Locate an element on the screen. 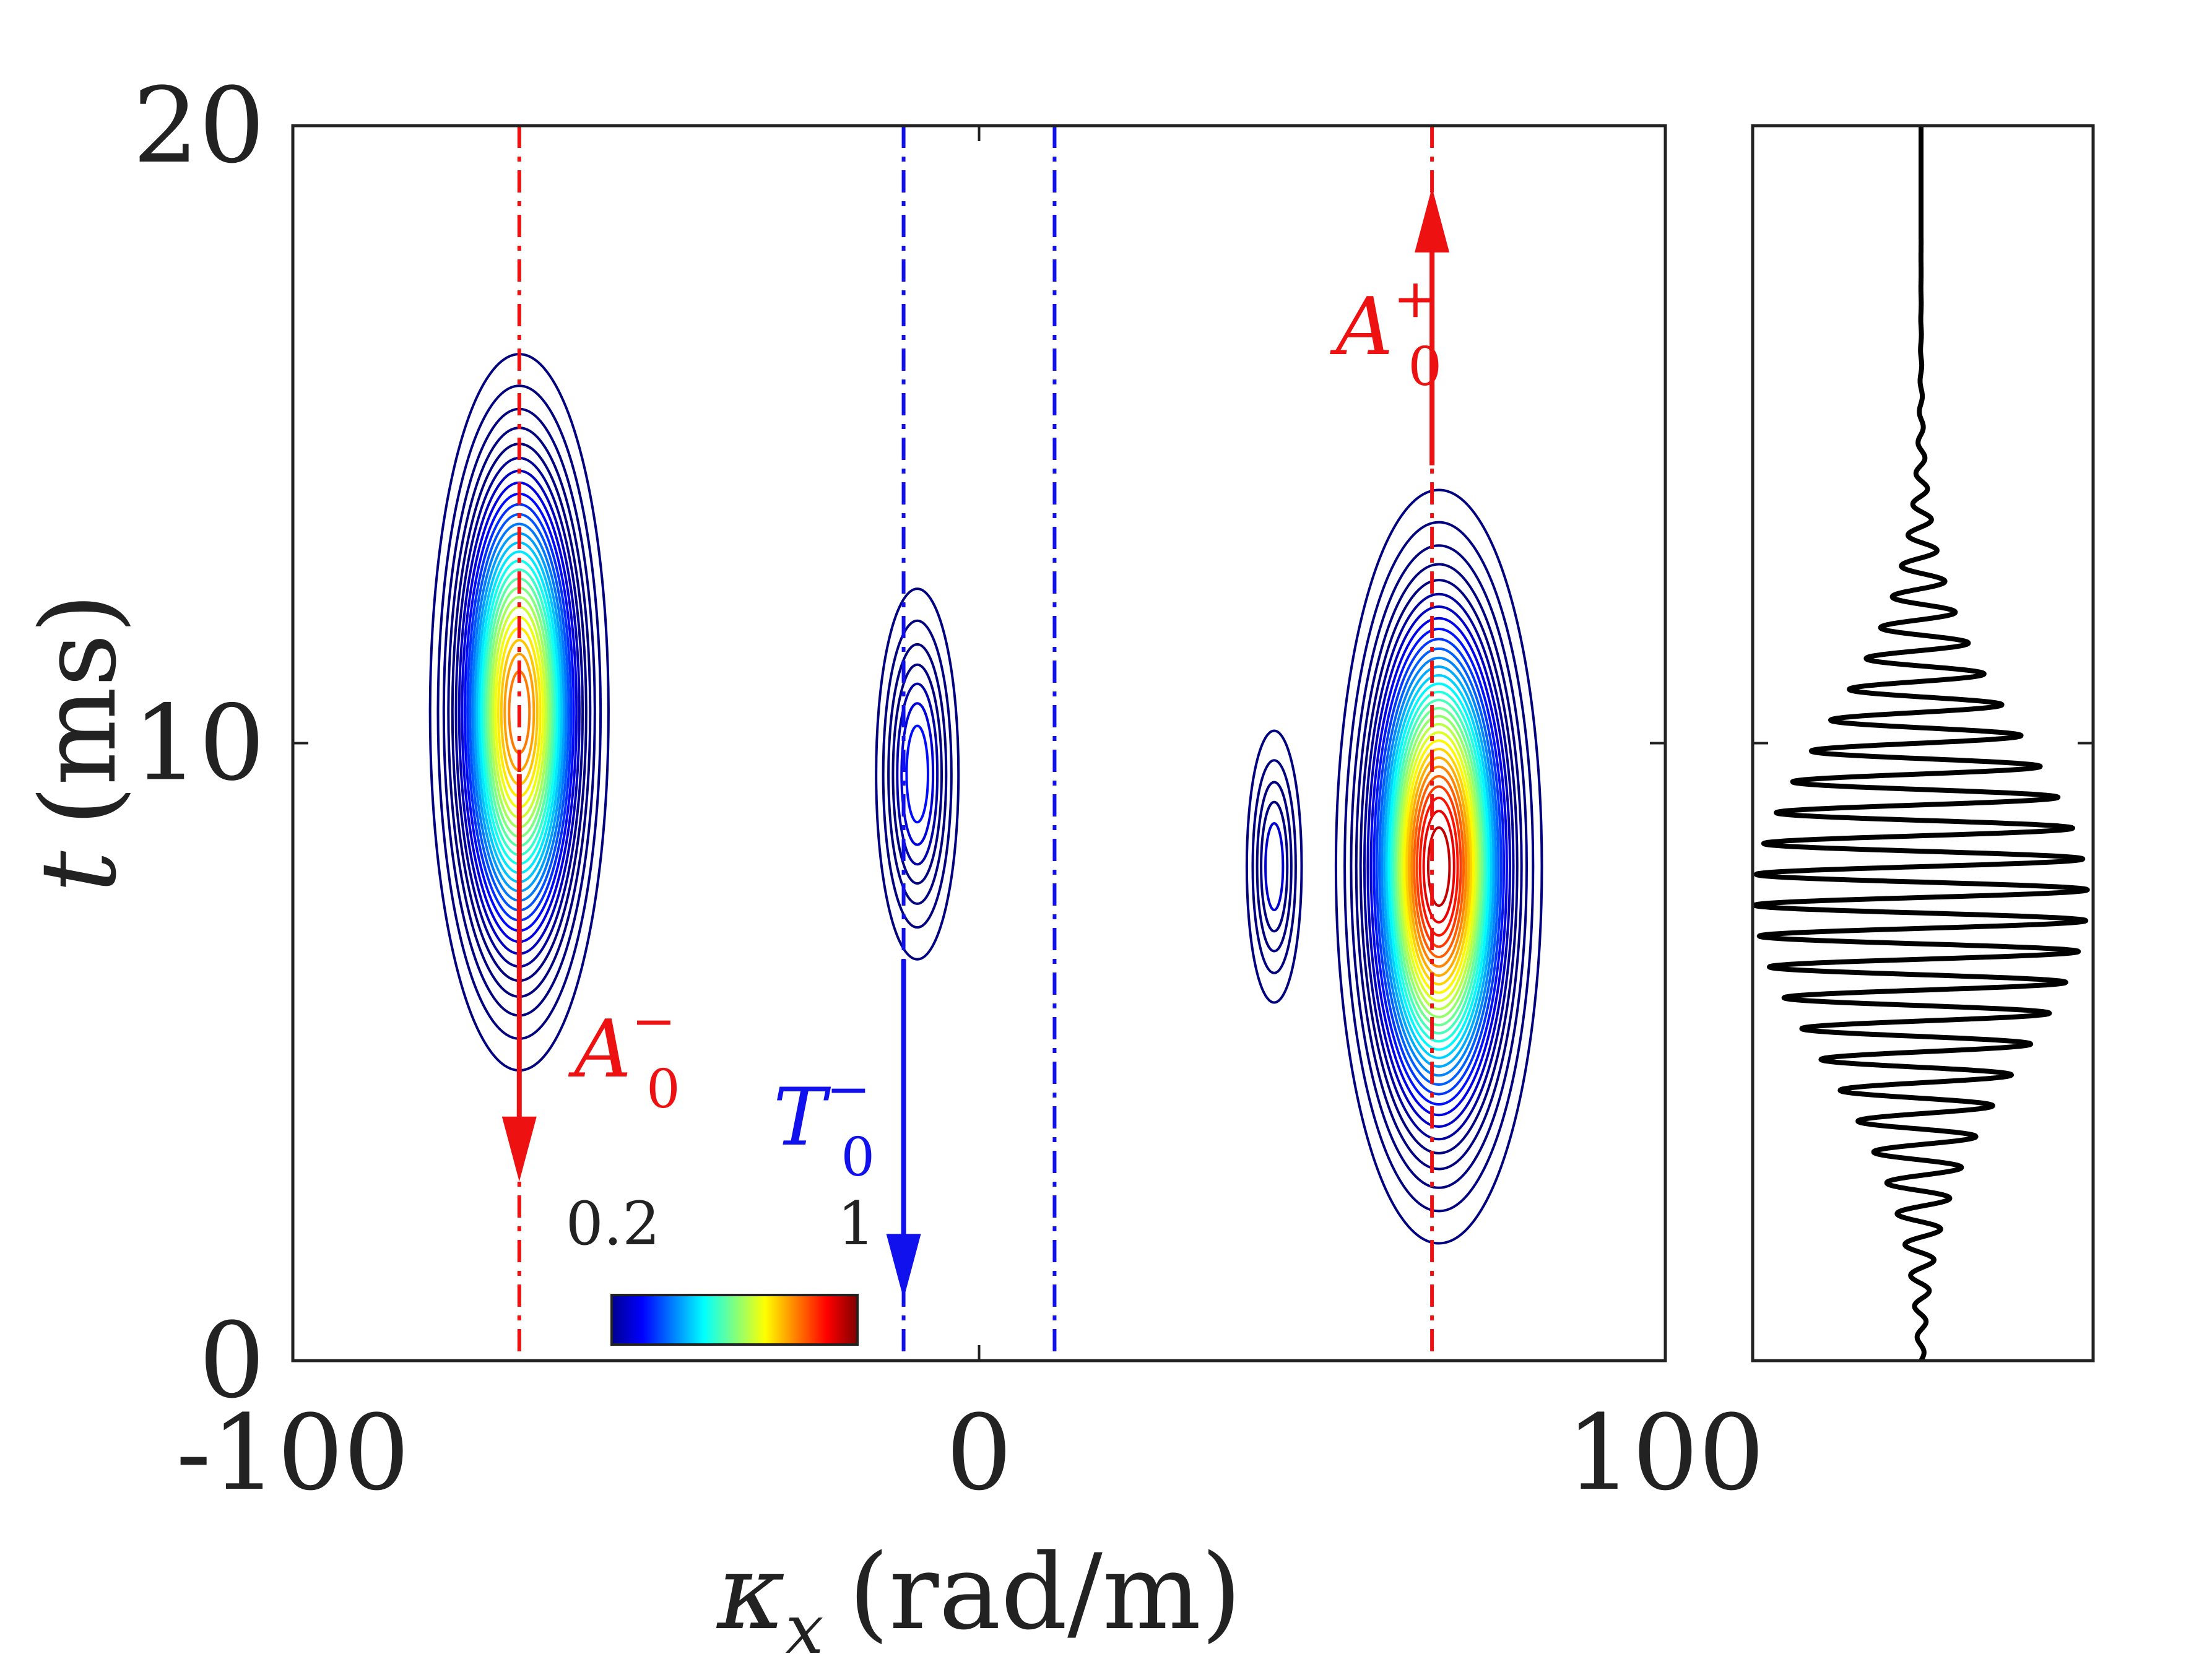  A0-plus-line-label-symbol: A is located at coordinates (1361, 327).